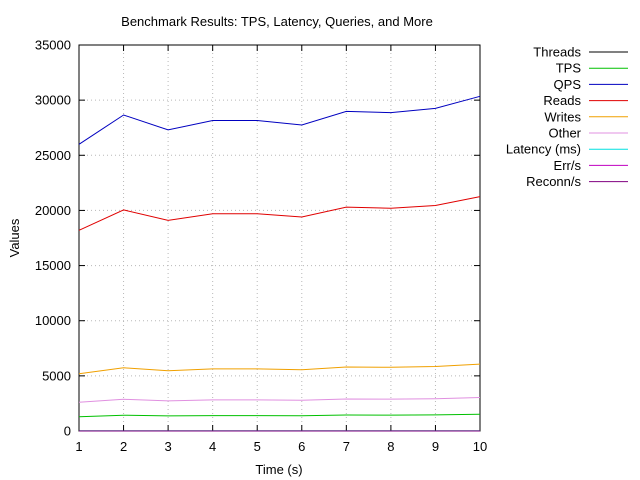  I want to click on legend-label: Writes, so click(562, 116).